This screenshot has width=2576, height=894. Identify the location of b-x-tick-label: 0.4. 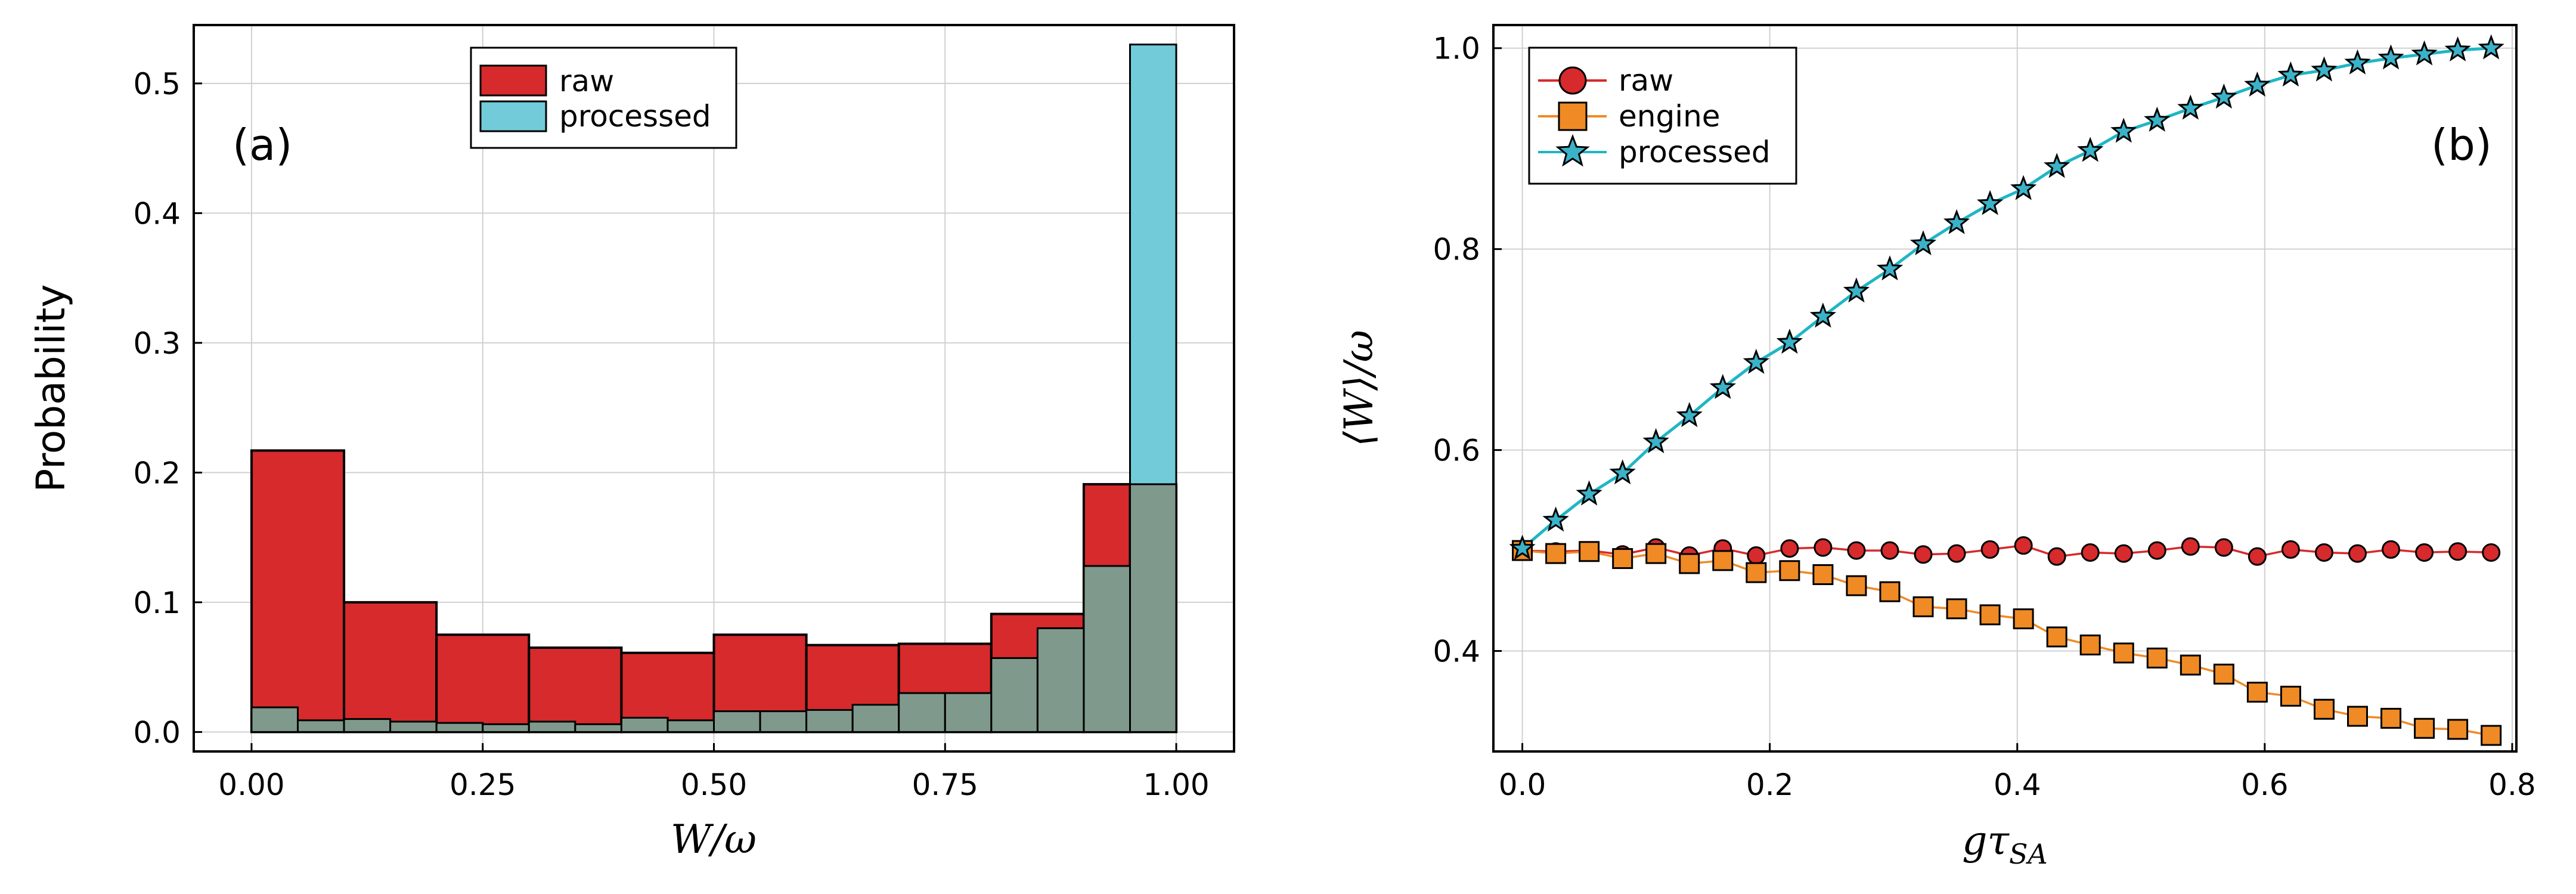
(2017, 785).